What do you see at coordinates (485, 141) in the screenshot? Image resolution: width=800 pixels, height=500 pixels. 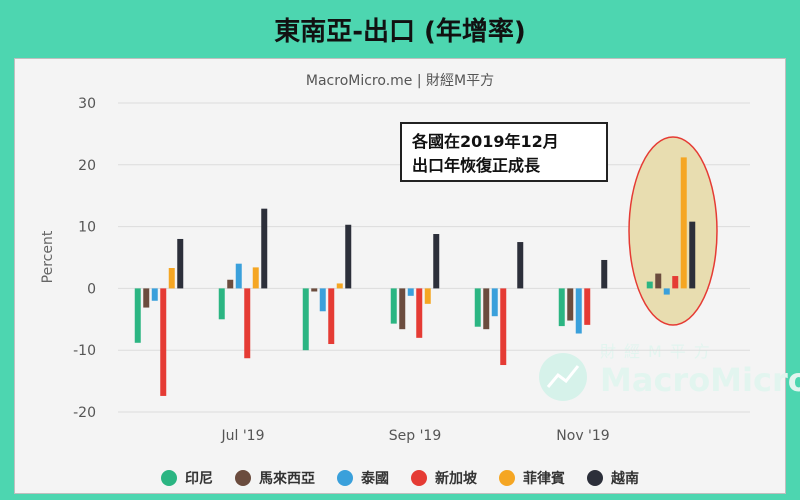 I see `annotation-line-1: 各國在2019年12月` at bounding box center [485, 141].